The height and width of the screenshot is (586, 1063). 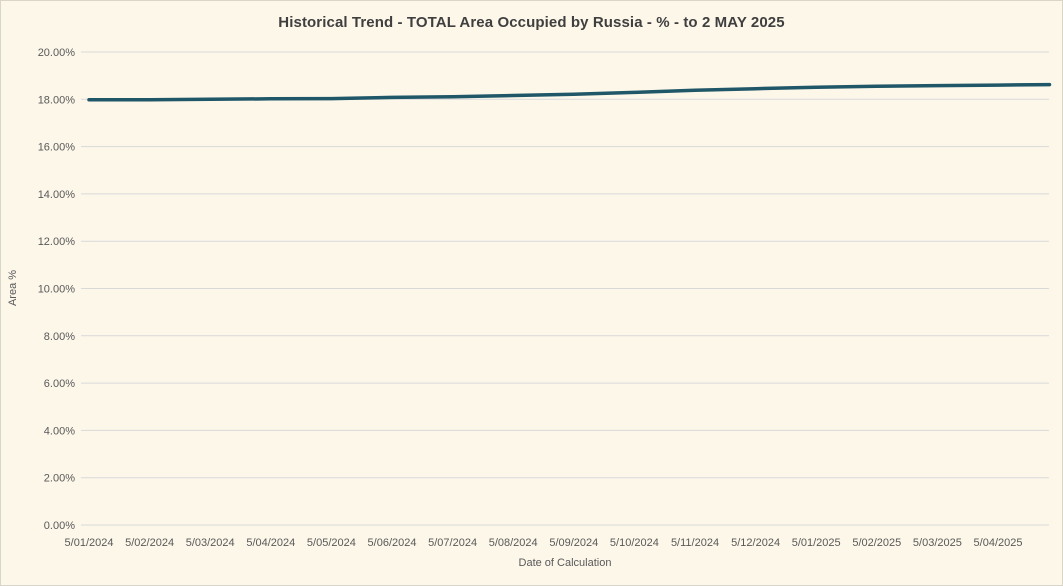 I want to click on x-axis-title: Date of Calculation, so click(x=565, y=563).